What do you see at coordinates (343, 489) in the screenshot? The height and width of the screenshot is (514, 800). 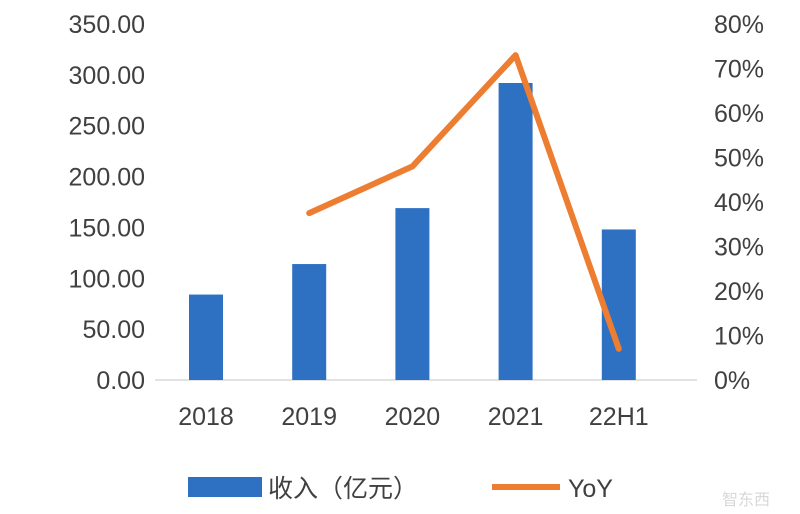 I see `legend-bar-label: 收入（亿元）` at bounding box center [343, 489].